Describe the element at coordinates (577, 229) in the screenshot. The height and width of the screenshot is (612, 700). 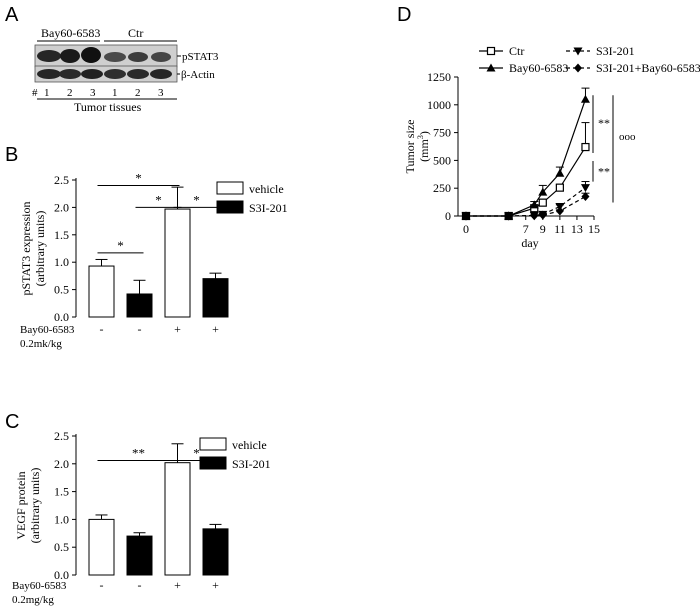
I see `x-tick-label: 13` at that location.